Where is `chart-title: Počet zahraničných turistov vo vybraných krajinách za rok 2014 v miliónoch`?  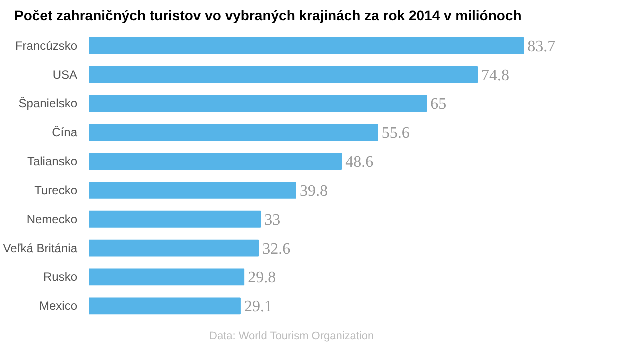 chart-title: Počet zahraničných turistov vo vybraných krajinách za rok 2014 v miliónoch is located at coordinates (268, 16).